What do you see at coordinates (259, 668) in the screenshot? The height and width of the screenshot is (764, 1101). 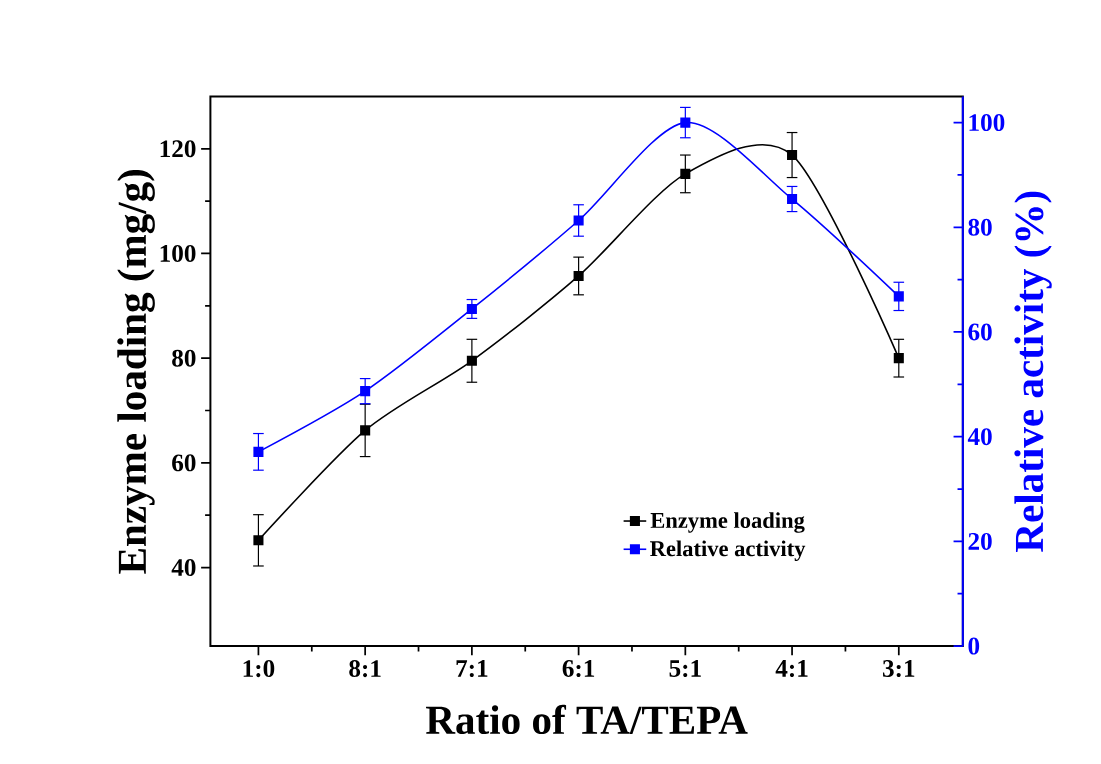 I see `x-tick-label: 1:0` at bounding box center [259, 668].